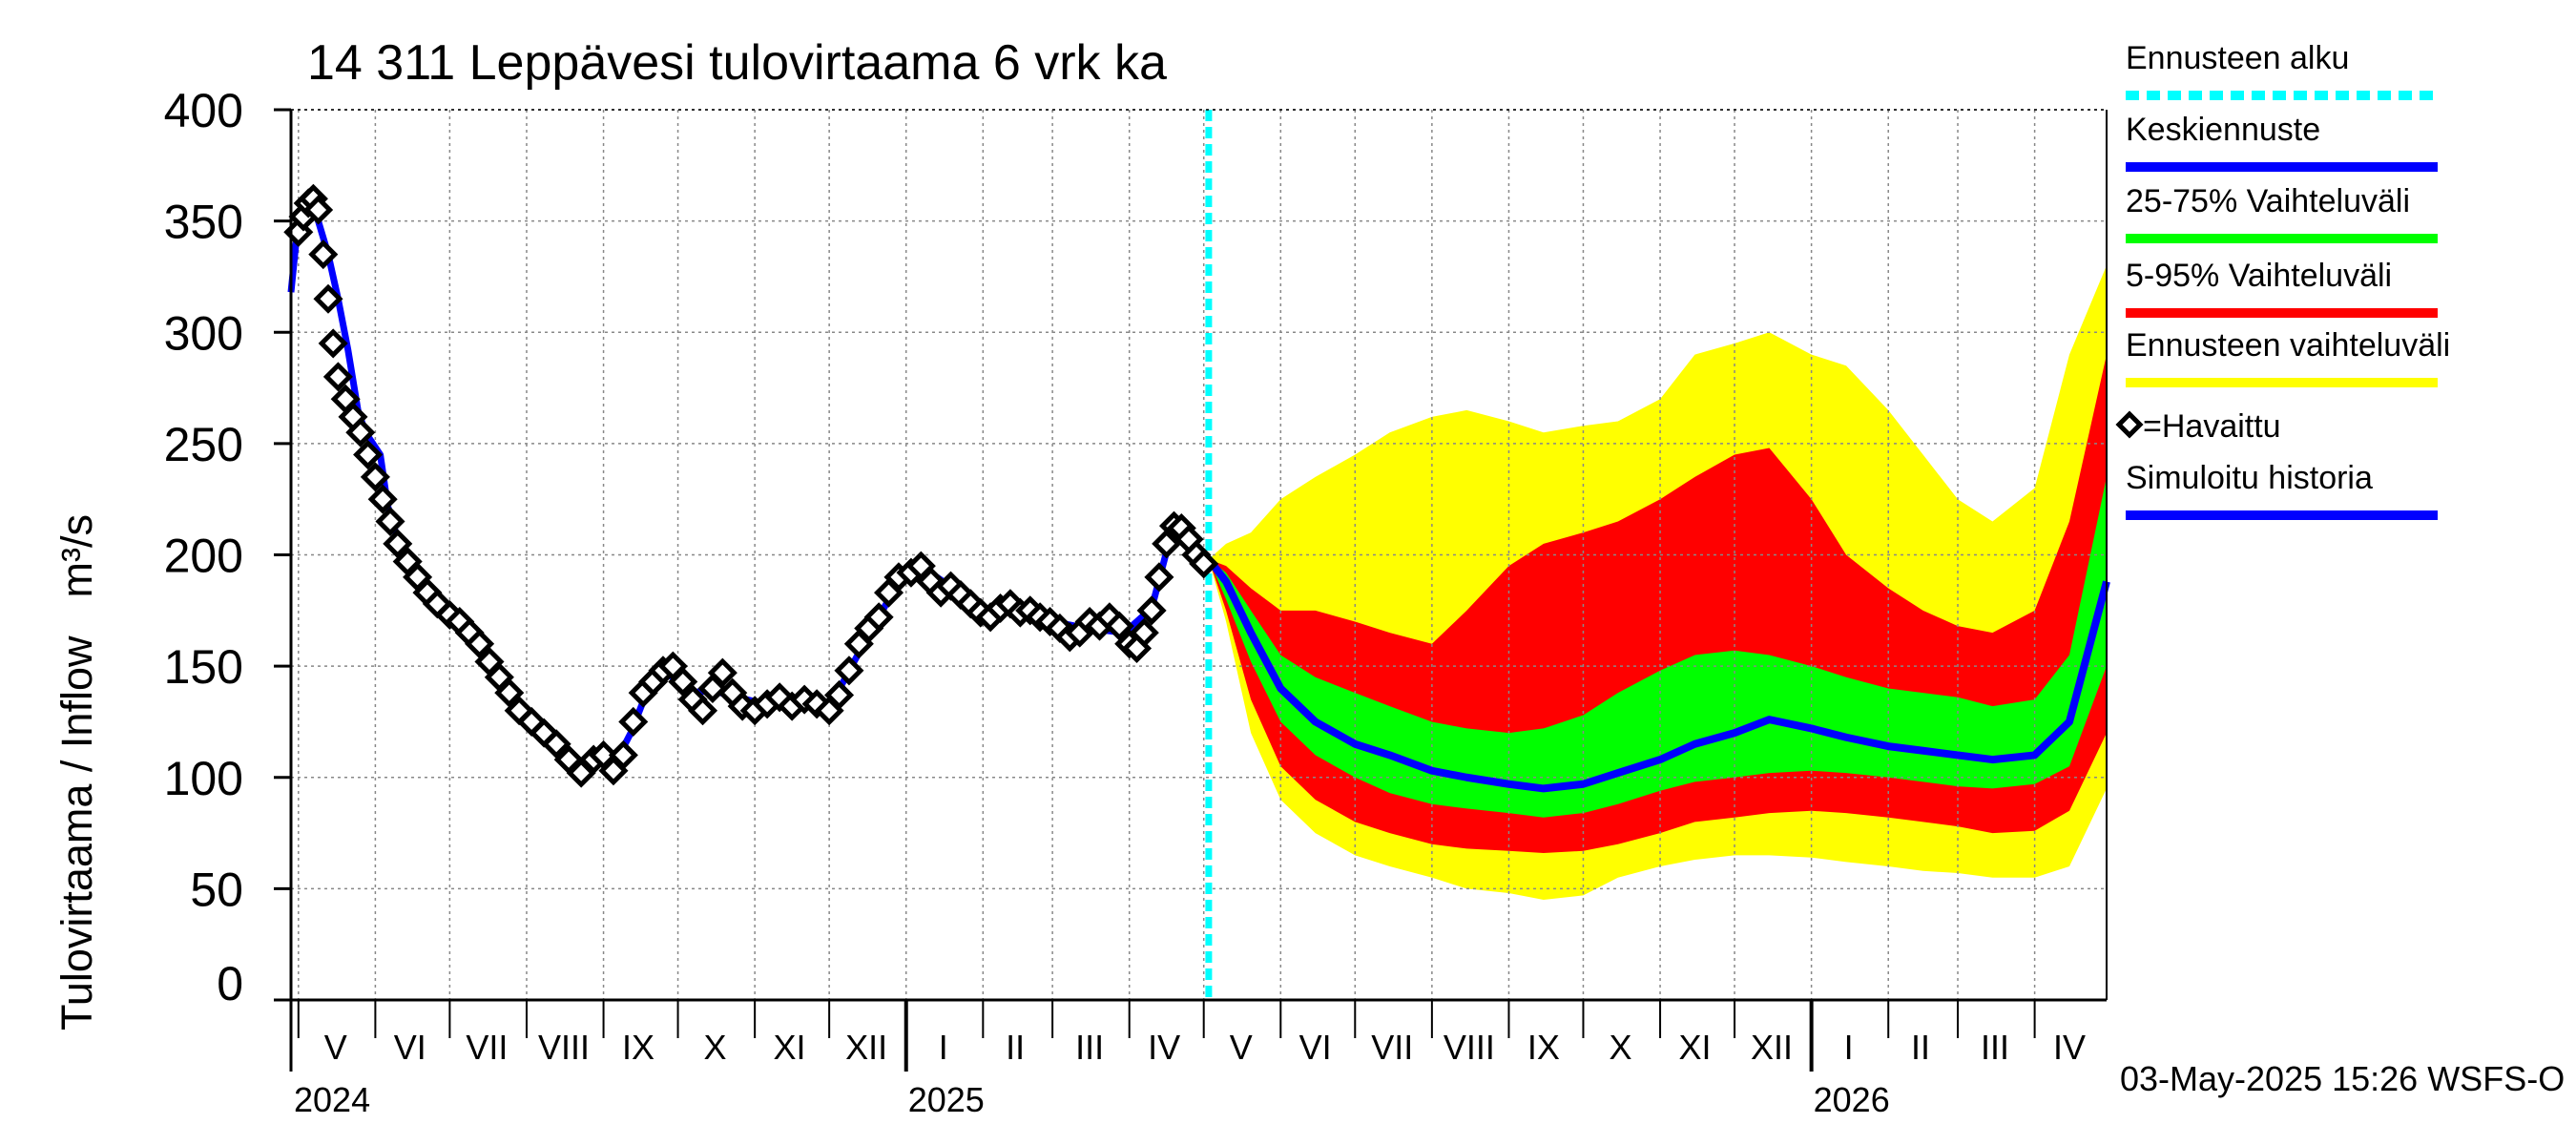  What do you see at coordinates (203, 333) in the screenshot?
I see `y-tick-label: 300` at bounding box center [203, 333].